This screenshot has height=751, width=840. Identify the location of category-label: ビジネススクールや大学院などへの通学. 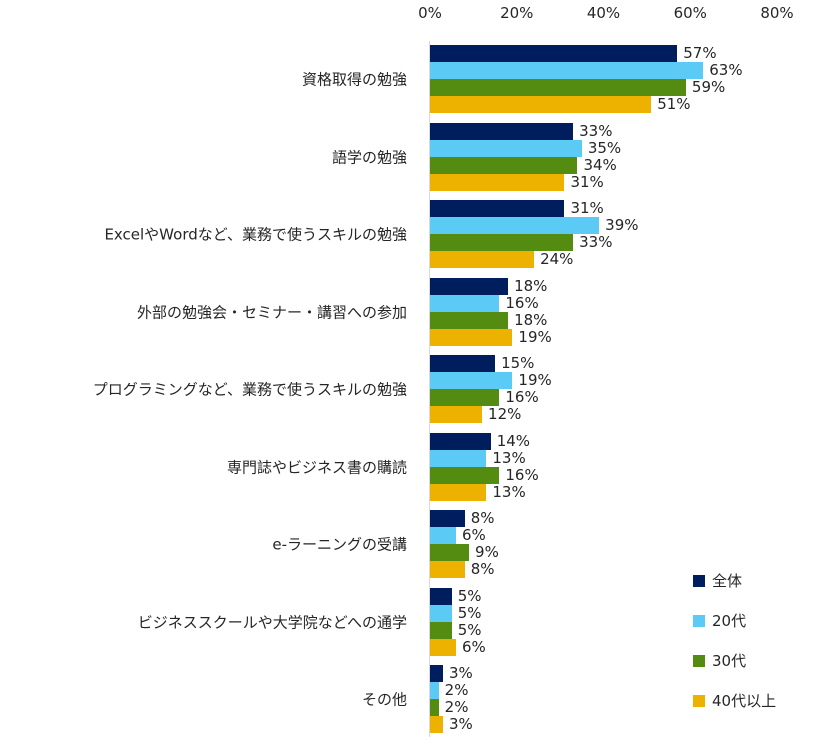
(272, 622).